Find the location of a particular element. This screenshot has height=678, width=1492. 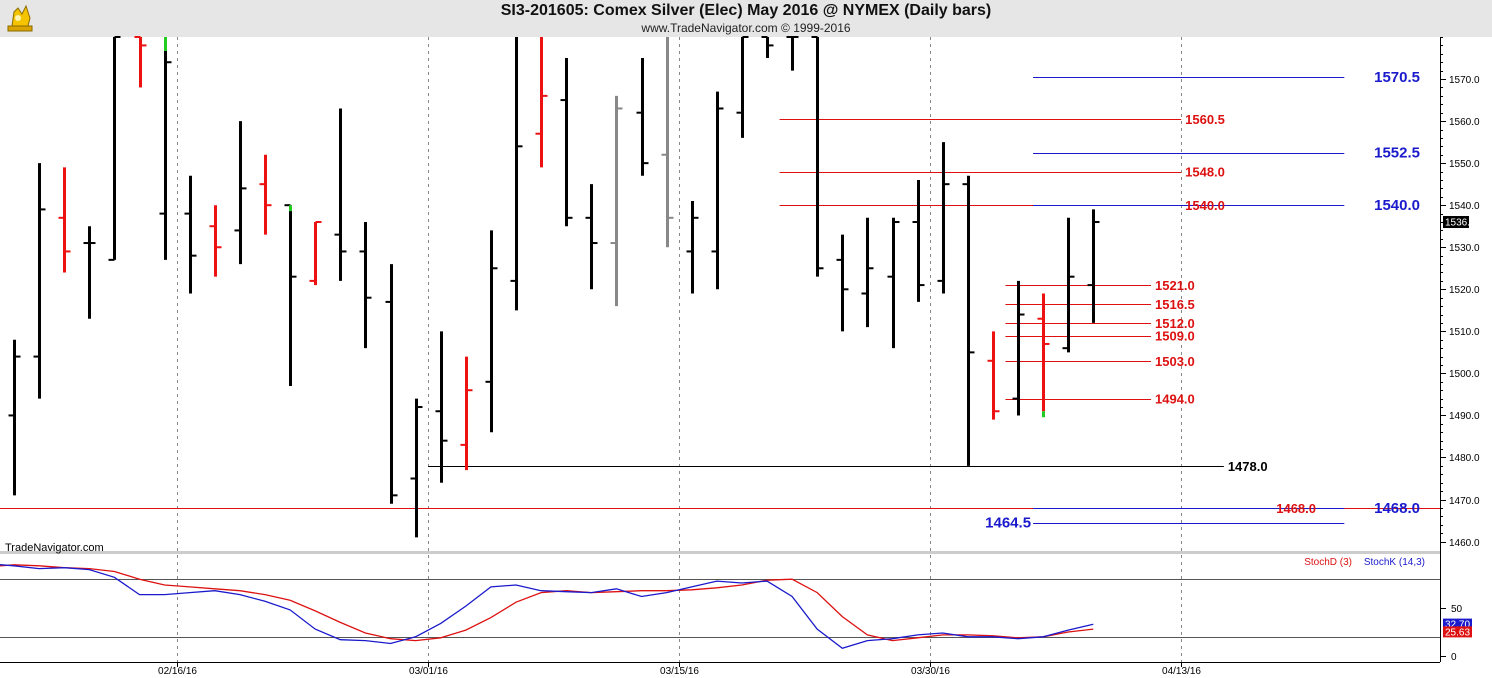

y-tick-label: 1570.0 is located at coordinates (1464, 80).